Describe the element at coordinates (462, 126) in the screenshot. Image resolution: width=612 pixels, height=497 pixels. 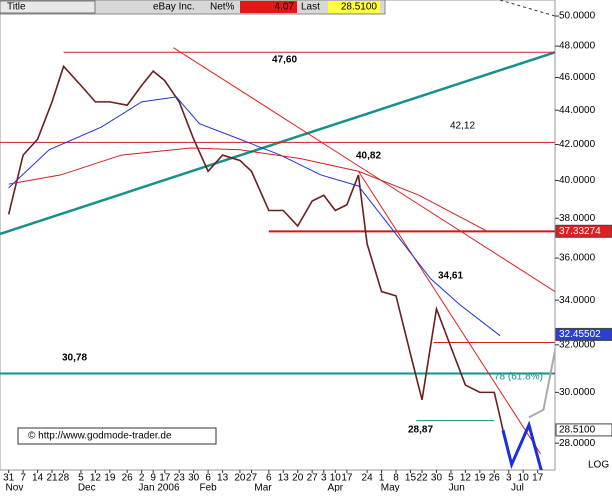
I see `annotation: 42,12` at that location.